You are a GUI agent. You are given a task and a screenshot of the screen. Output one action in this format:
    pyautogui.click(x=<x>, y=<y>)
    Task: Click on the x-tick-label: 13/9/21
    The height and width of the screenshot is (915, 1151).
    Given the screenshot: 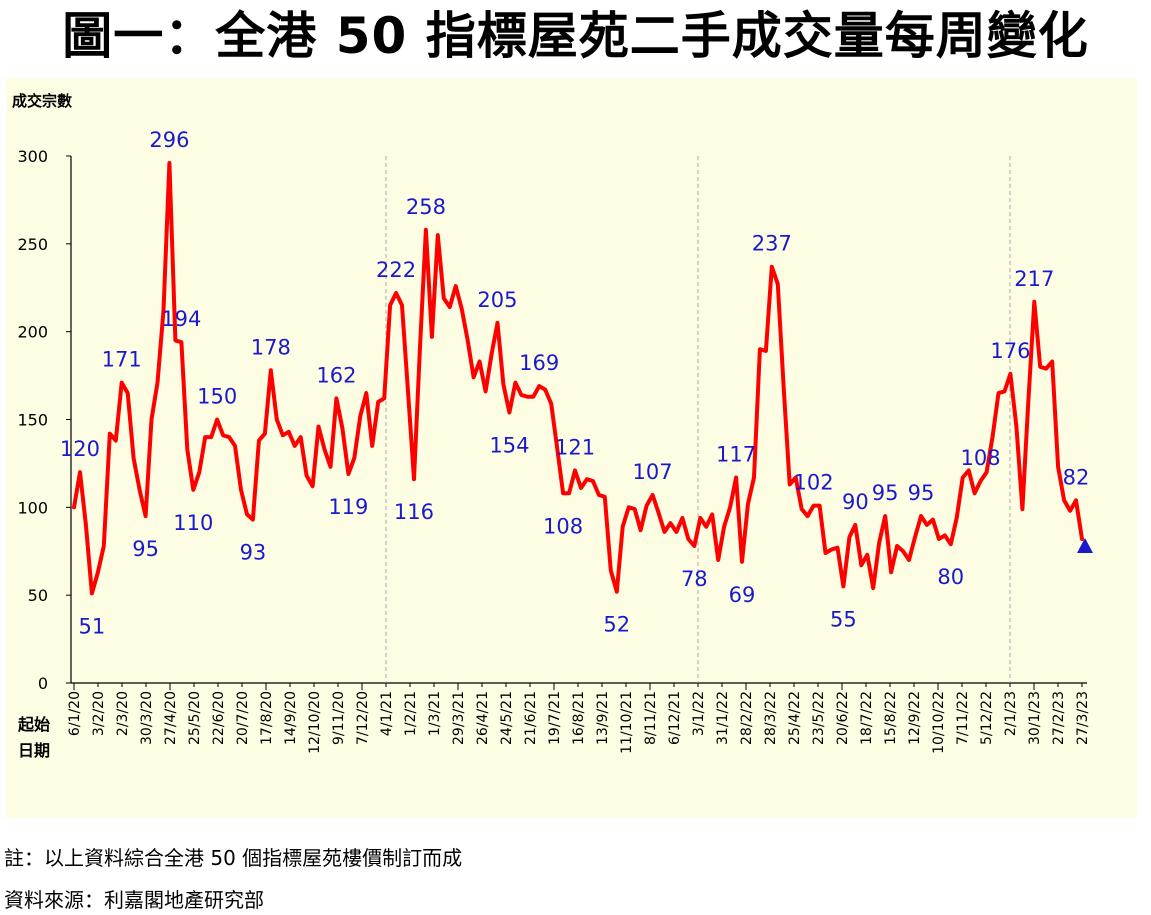 What is the action you would take?
    pyautogui.click(x=603, y=718)
    